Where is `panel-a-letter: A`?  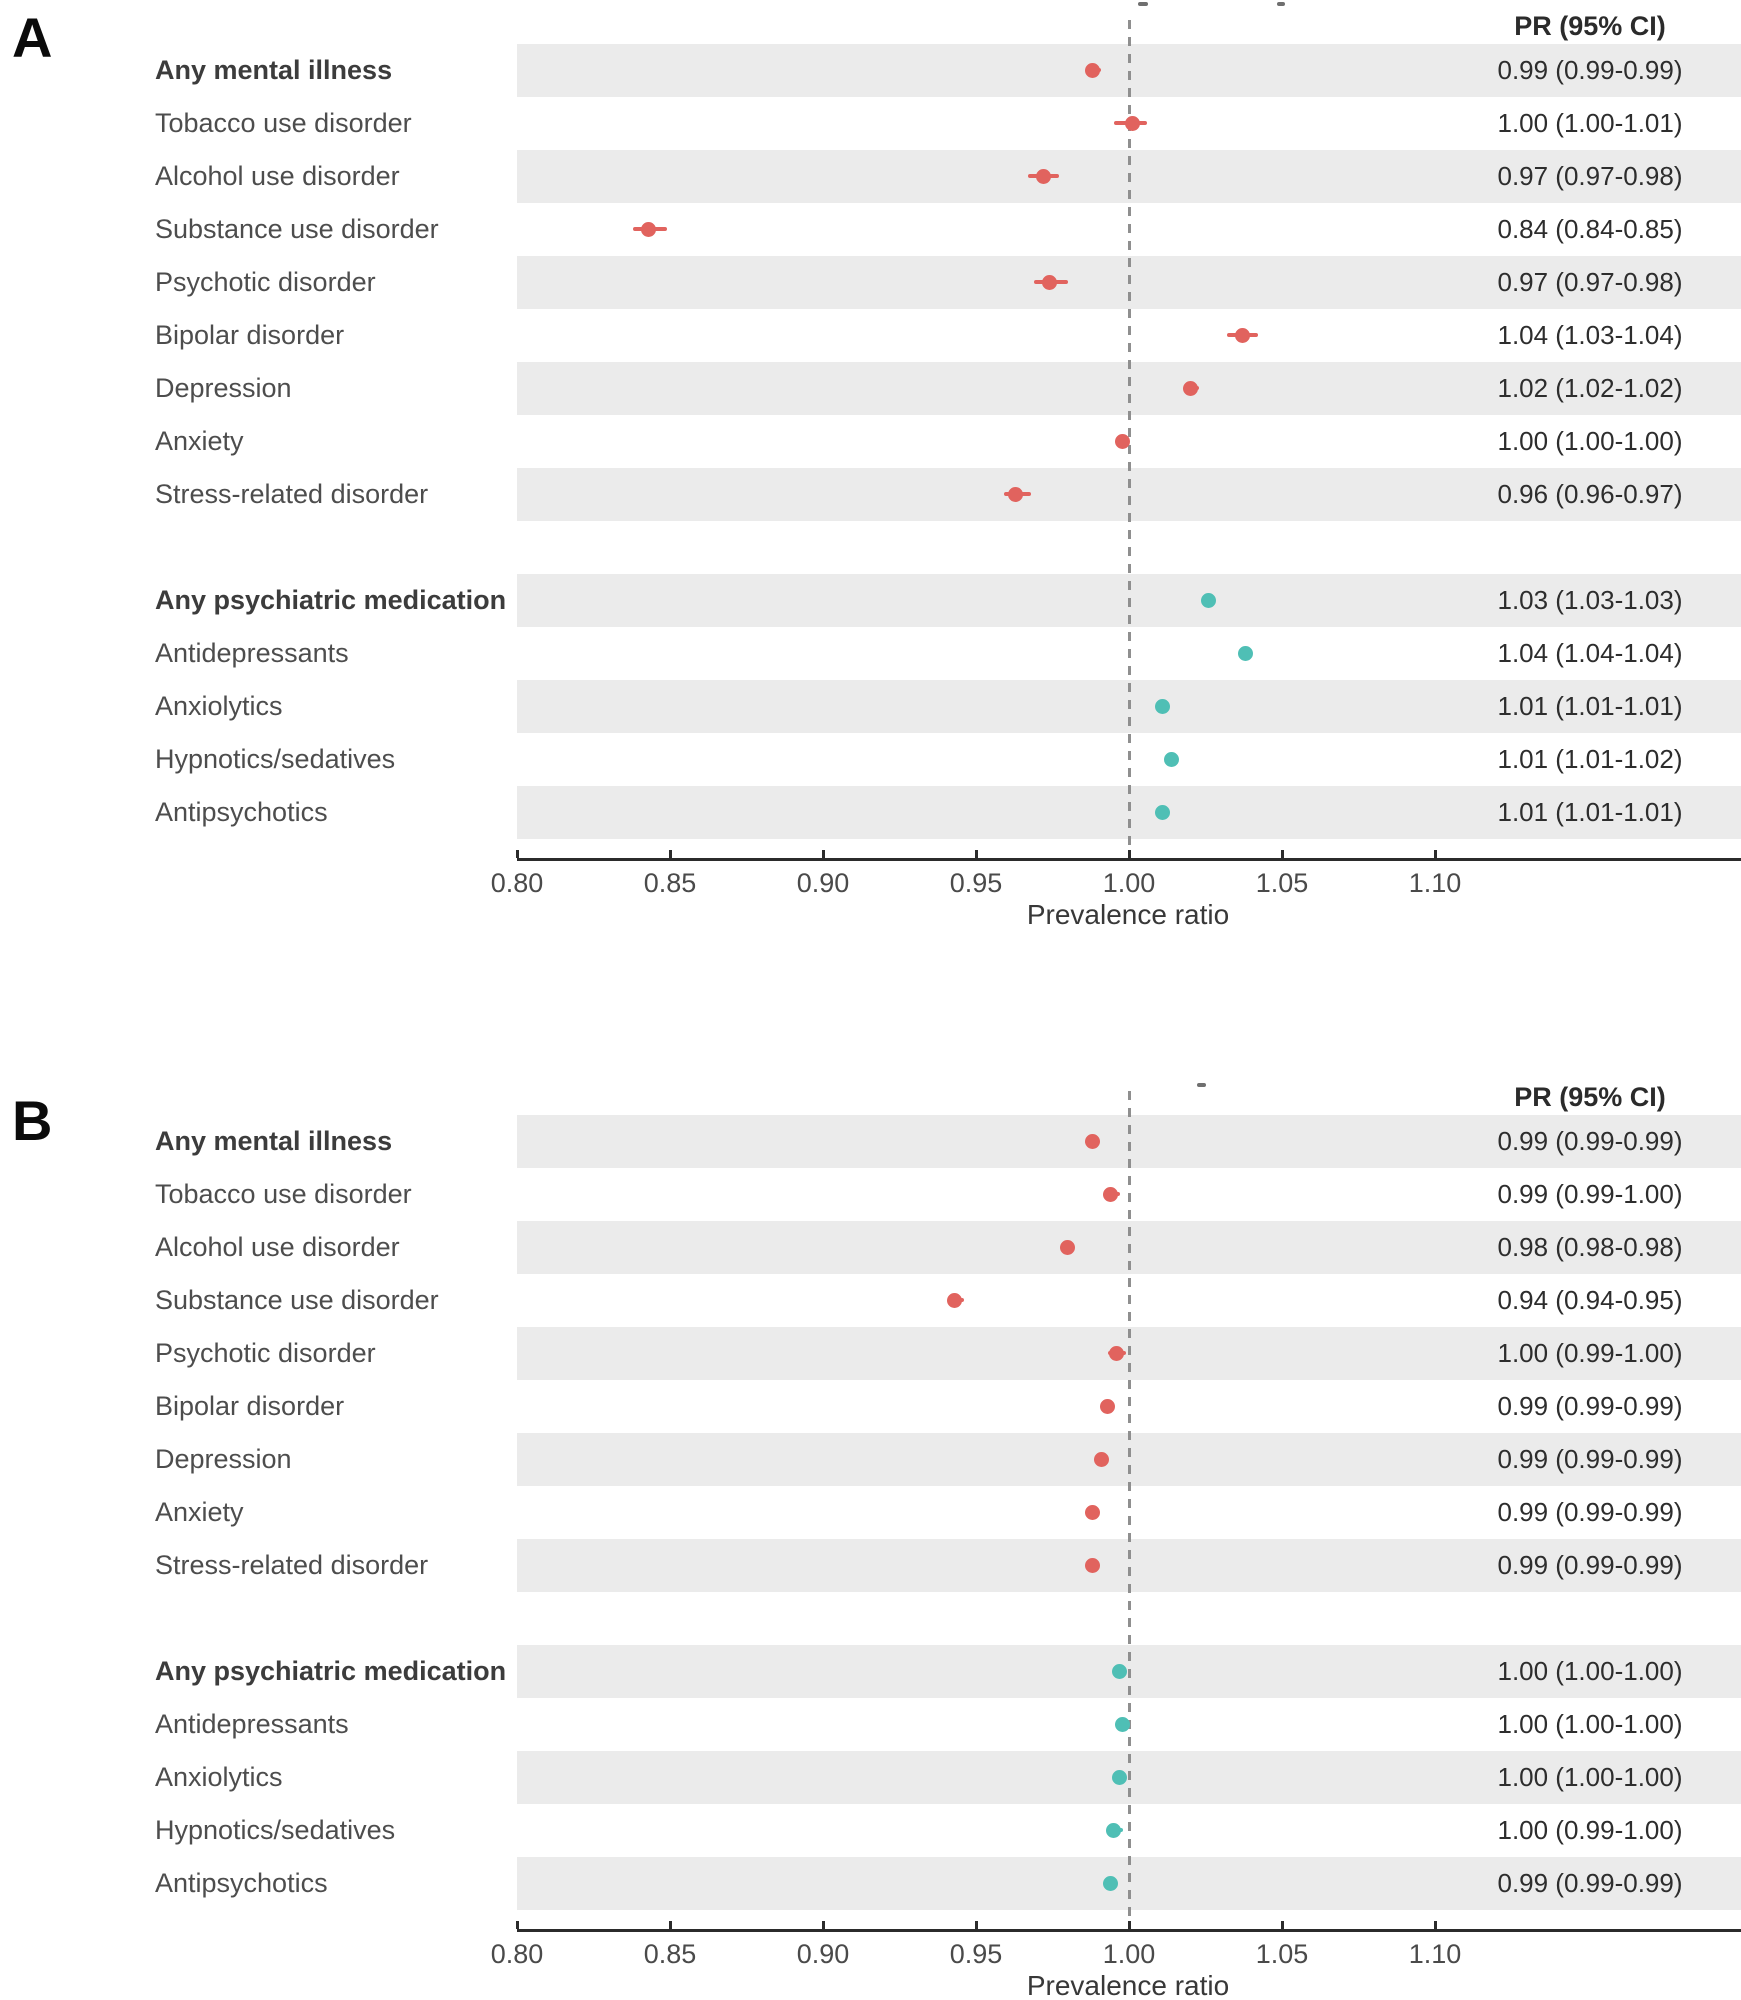
panel-a-letter: A is located at coordinates (32, 37).